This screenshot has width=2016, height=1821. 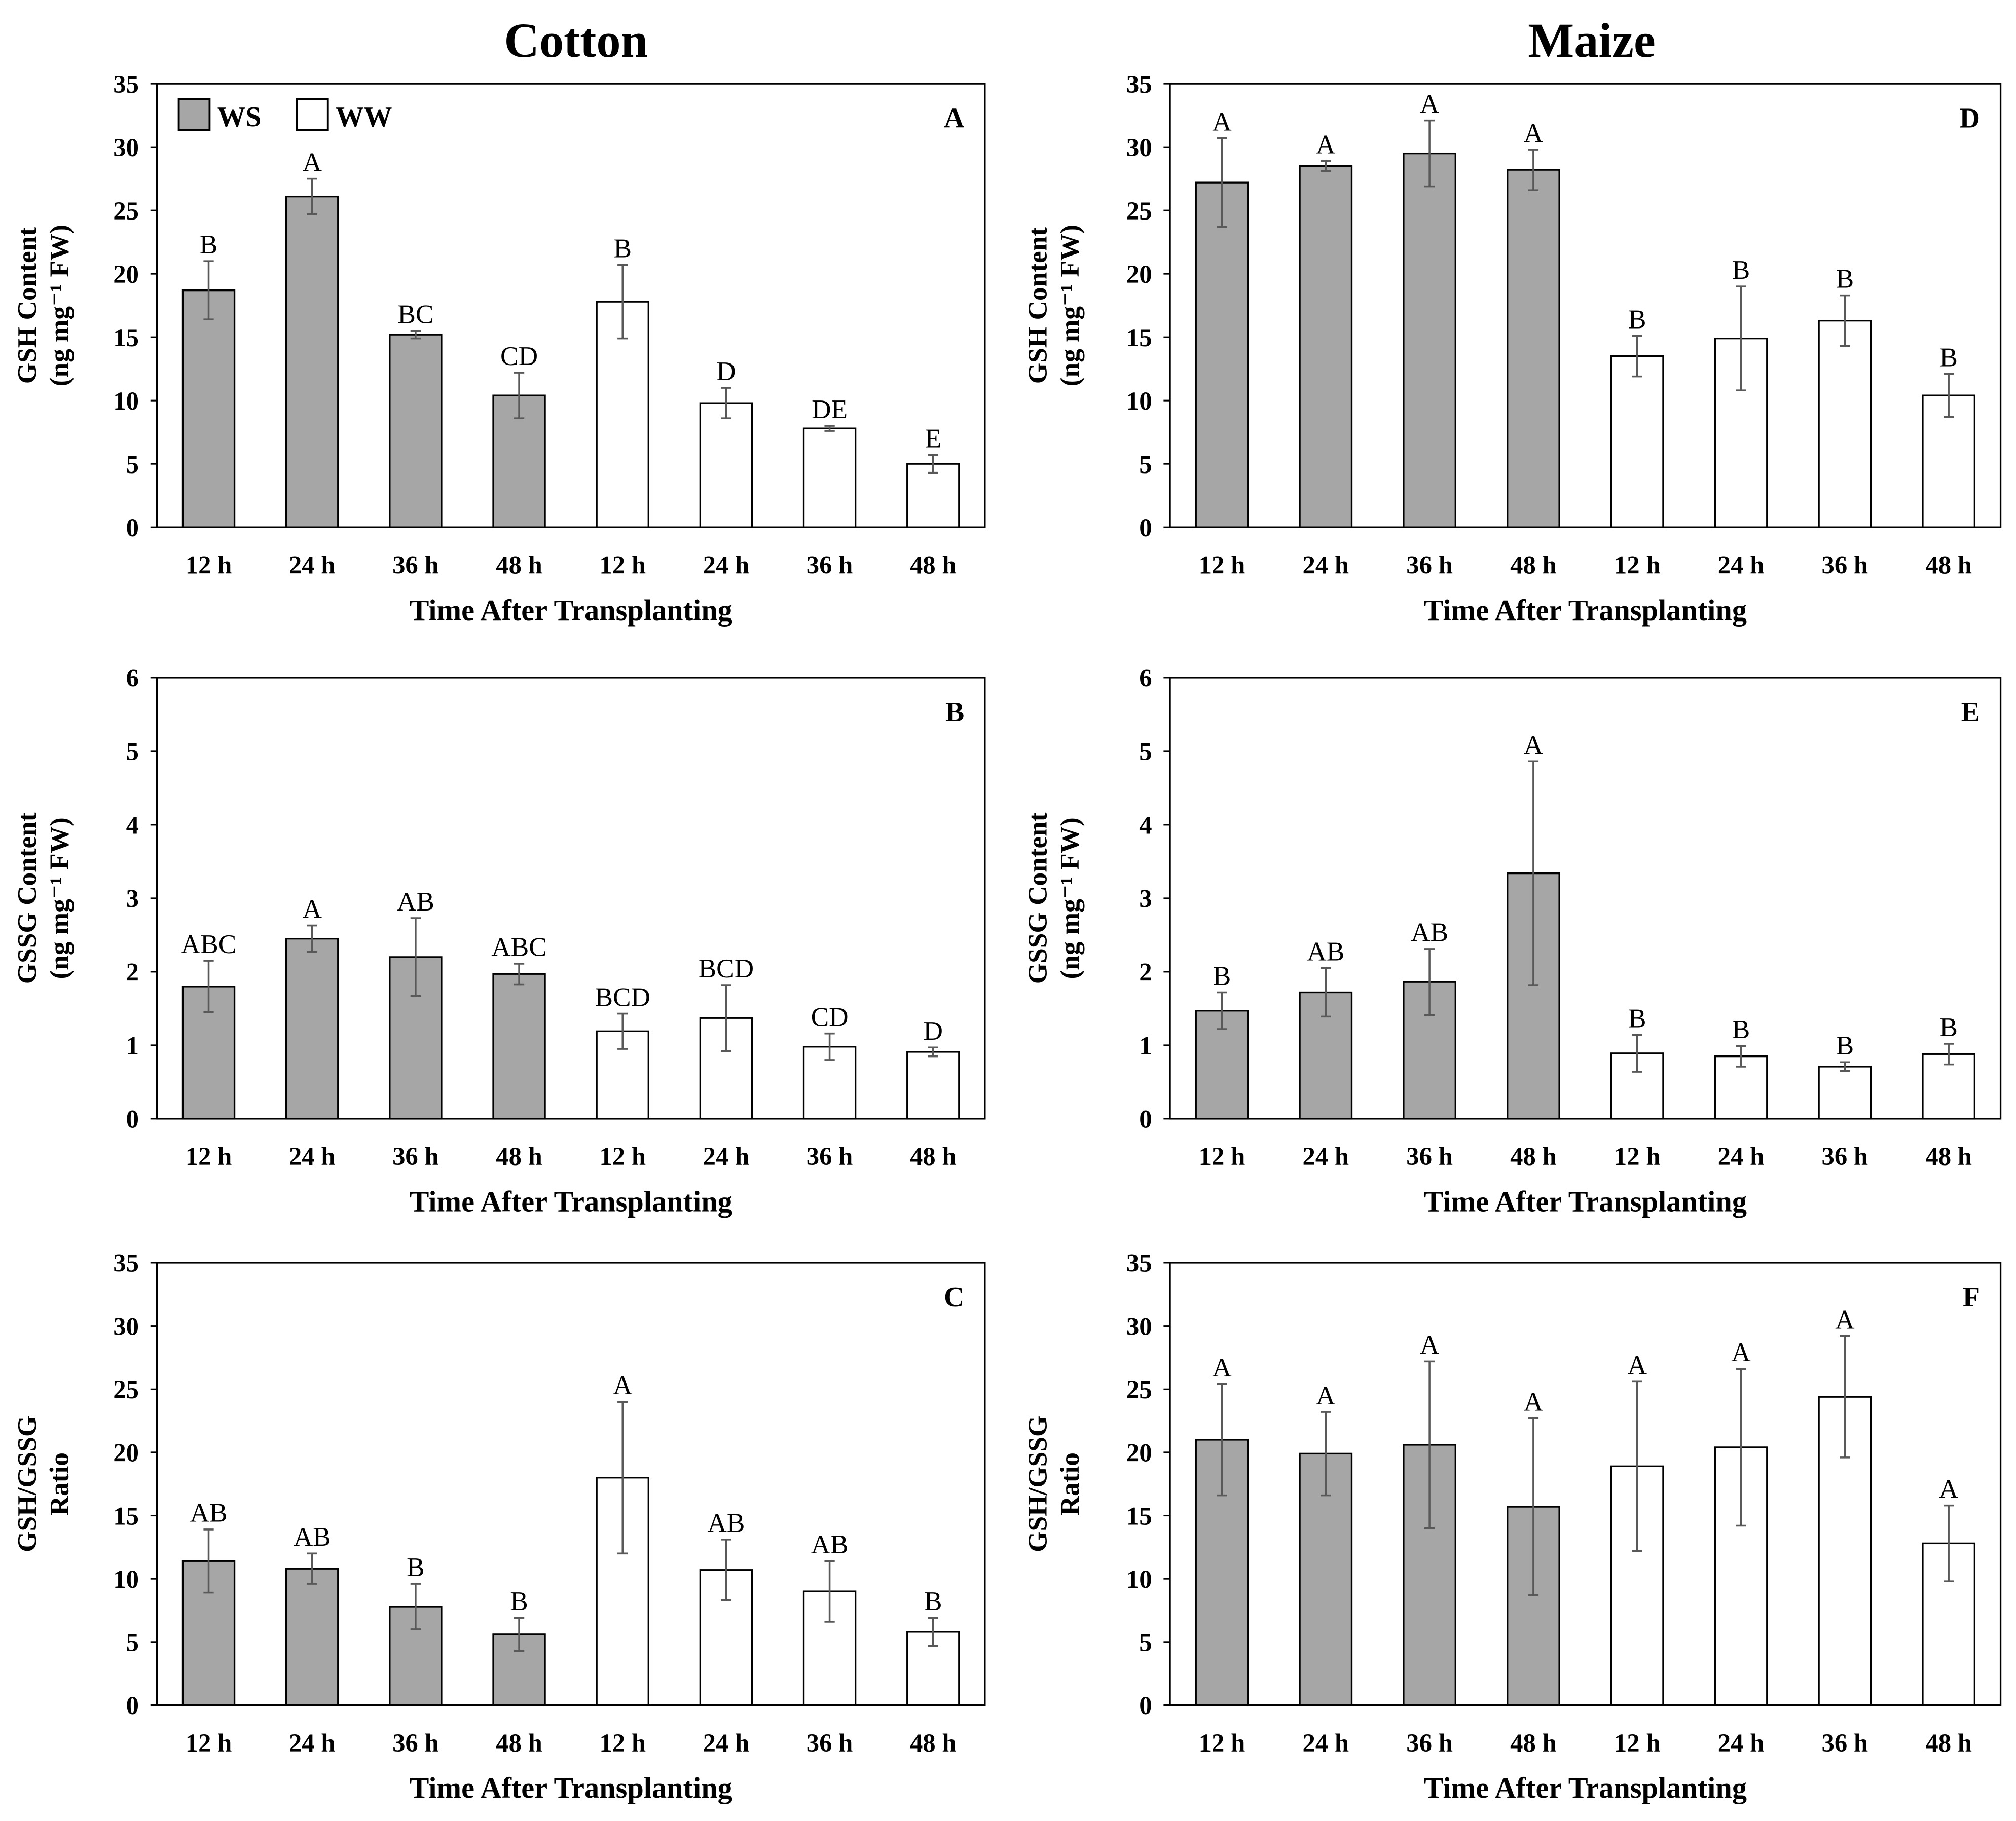 What do you see at coordinates (132, 1046) in the screenshot?
I see `y-tick-label: 1` at bounding box center [132, 1046].